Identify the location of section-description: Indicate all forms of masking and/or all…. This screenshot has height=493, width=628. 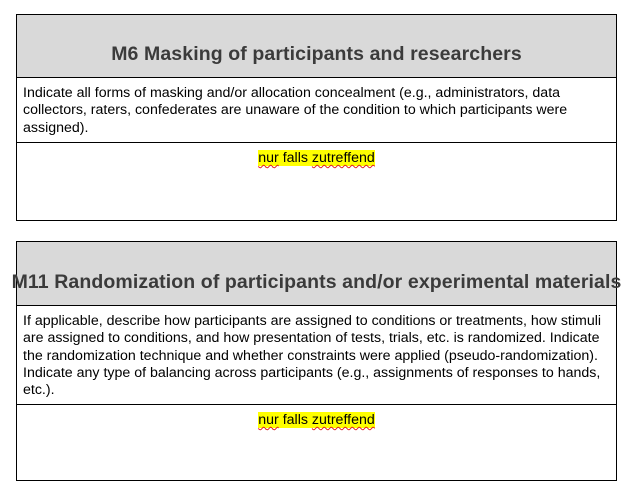
(316, 110).